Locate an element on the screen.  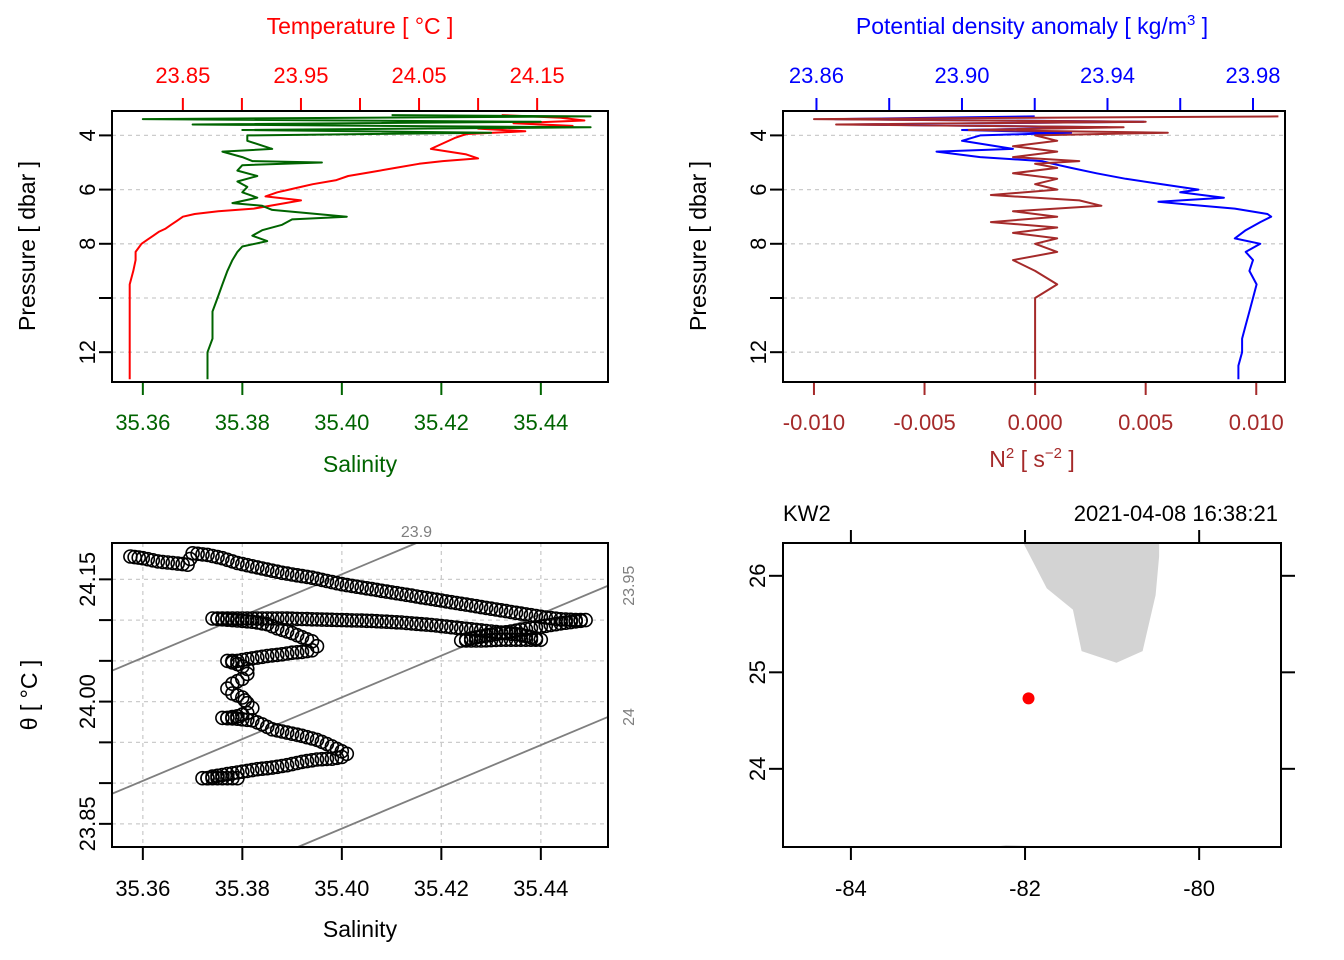
station-name: KW2 is located at coordinates (807, 513).